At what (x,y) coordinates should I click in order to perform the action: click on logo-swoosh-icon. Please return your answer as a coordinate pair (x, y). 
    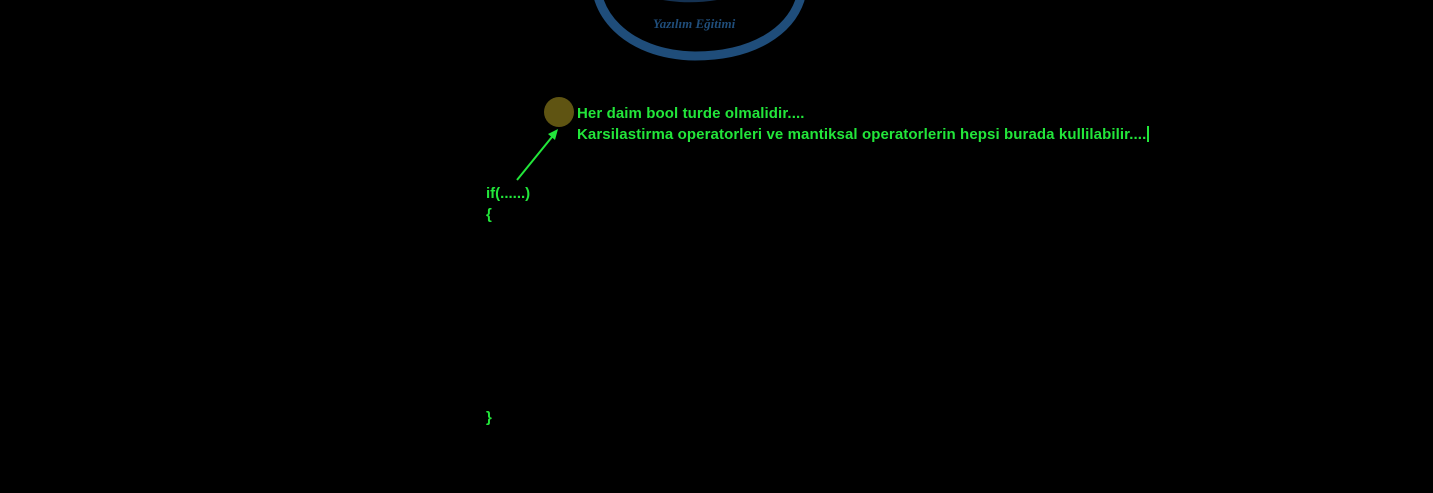
    Looking at the image, I should click on (699, 30).